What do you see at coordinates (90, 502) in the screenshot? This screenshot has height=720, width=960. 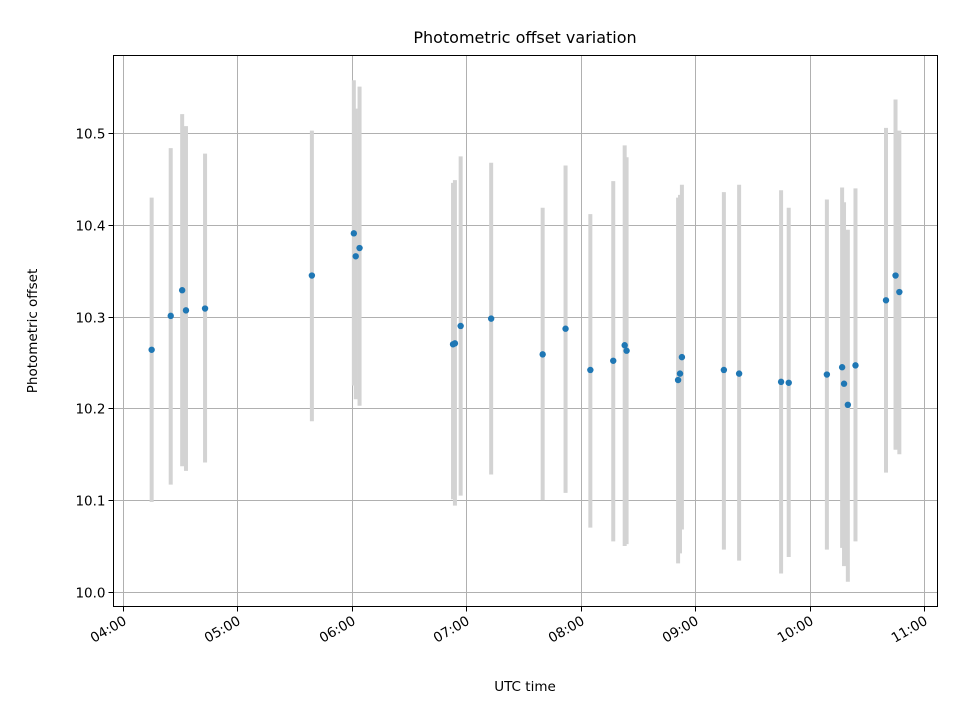 I see `y-tick-label: 10.1` at bounding box center [90, 502].